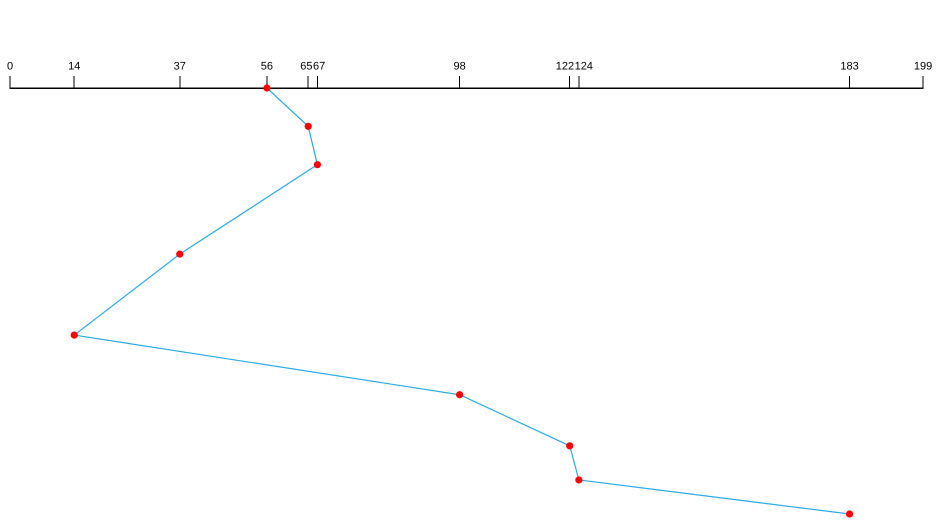 This screenshot has width=945, height=520. Describe the element at coordinates (459, 66) in the screenshot. I see `x-tick-label: 98` at that location.